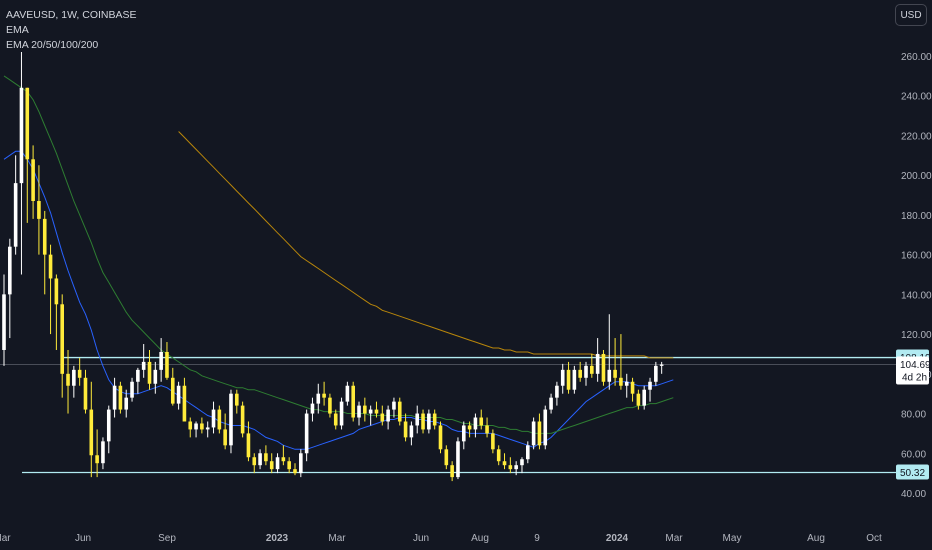 This screenshot has width=932, height=550. I want to click on countdown-label: 4d 2h, so click(914, 378).